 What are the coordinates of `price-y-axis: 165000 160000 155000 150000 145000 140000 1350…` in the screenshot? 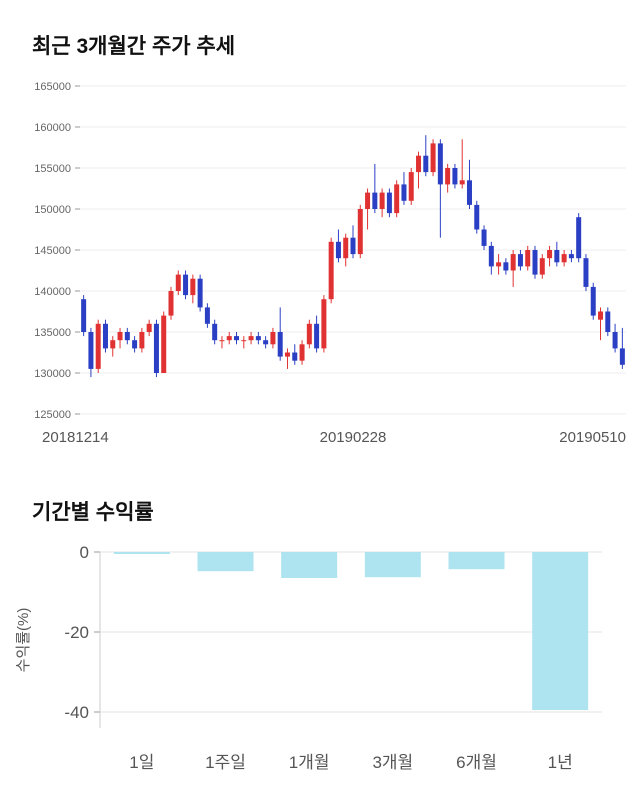 It's located at (57, 251).